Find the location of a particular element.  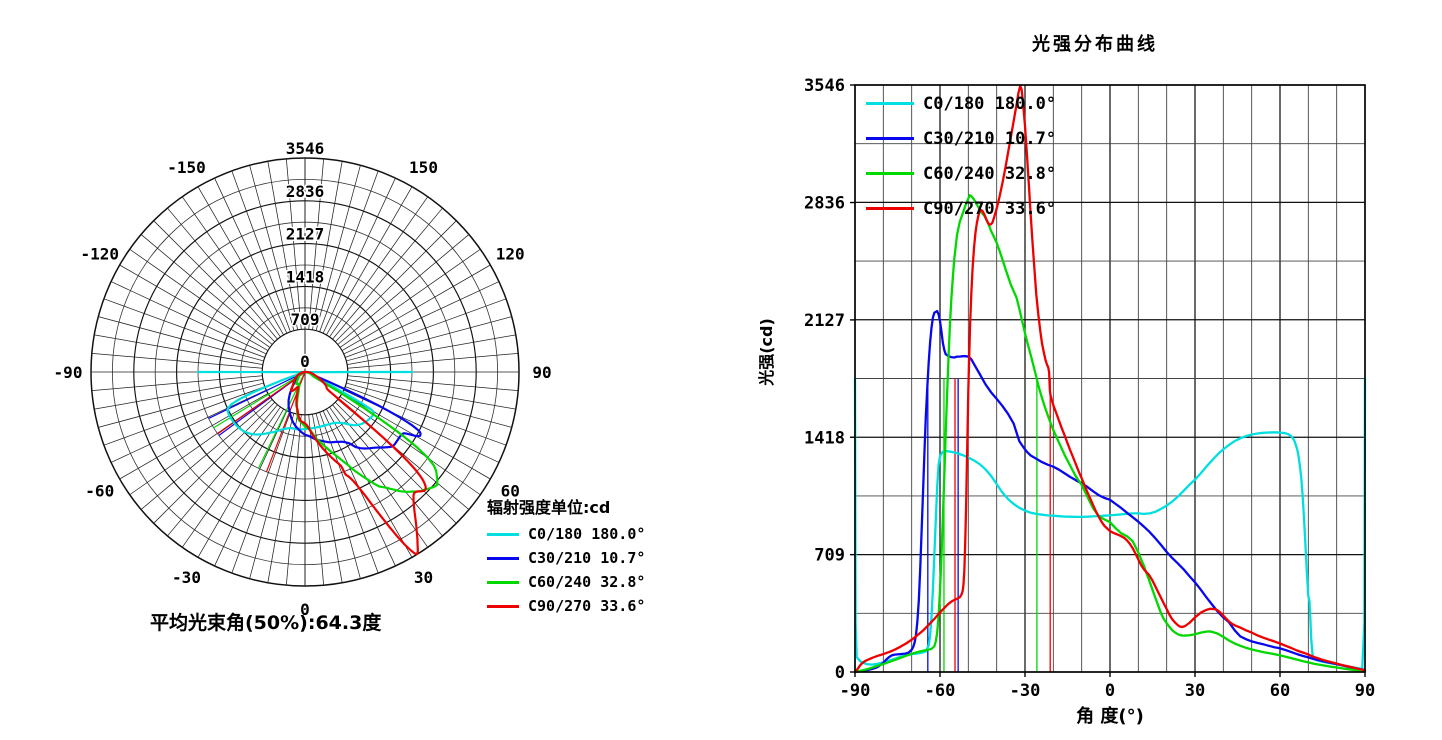

polar-angle-label: 150 is located at coordinates (423, 167).